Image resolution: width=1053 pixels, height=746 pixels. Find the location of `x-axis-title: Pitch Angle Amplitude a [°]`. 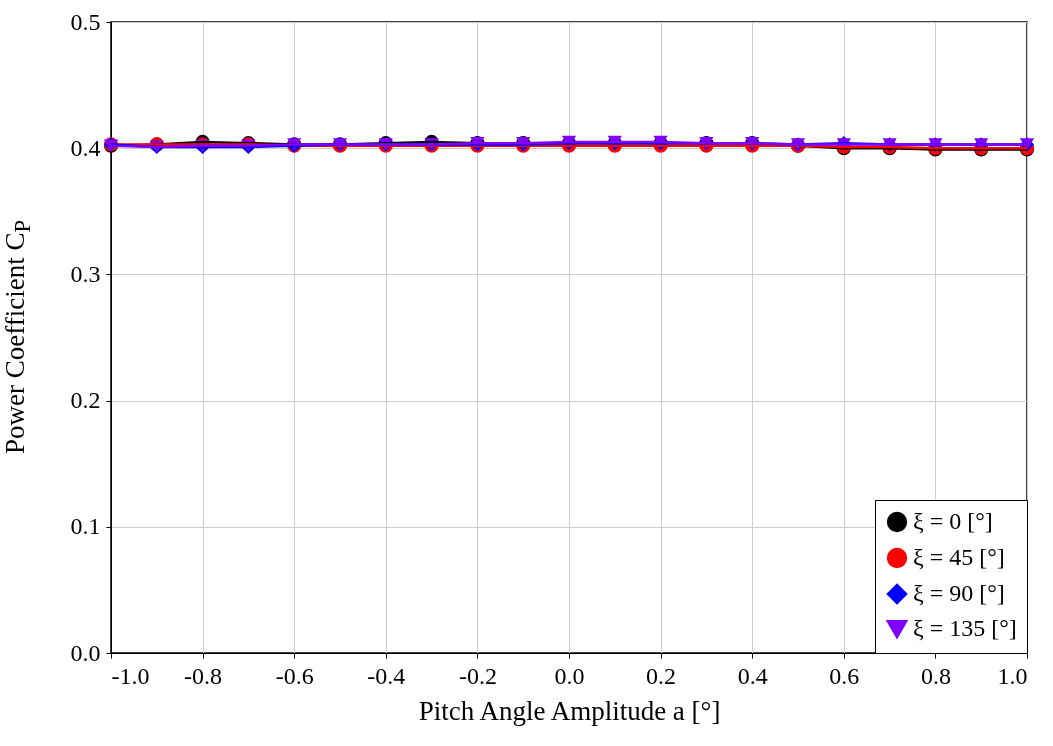

x-axis-title: Pitch Angle Amplitude a [°] is located at coordinates (569, 710).